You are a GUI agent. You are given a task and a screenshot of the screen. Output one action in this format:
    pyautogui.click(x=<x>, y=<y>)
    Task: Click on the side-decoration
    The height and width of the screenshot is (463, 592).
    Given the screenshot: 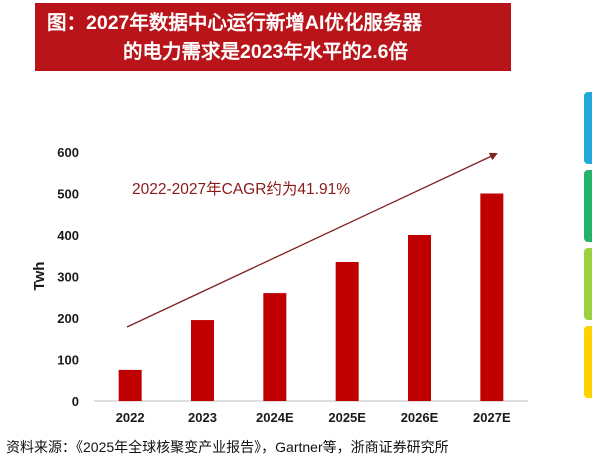 What is the action you would take?
    pyautogui.click(x=588, y=252)
    